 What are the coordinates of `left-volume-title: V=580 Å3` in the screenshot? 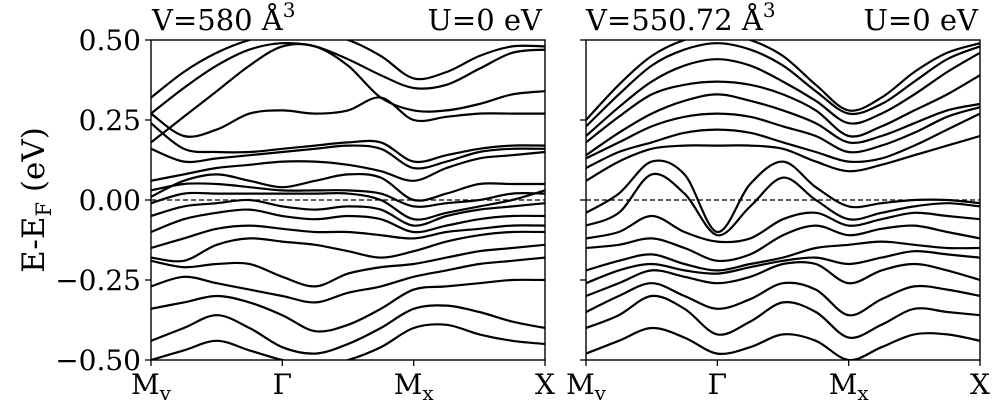 It's located at (223, 18).